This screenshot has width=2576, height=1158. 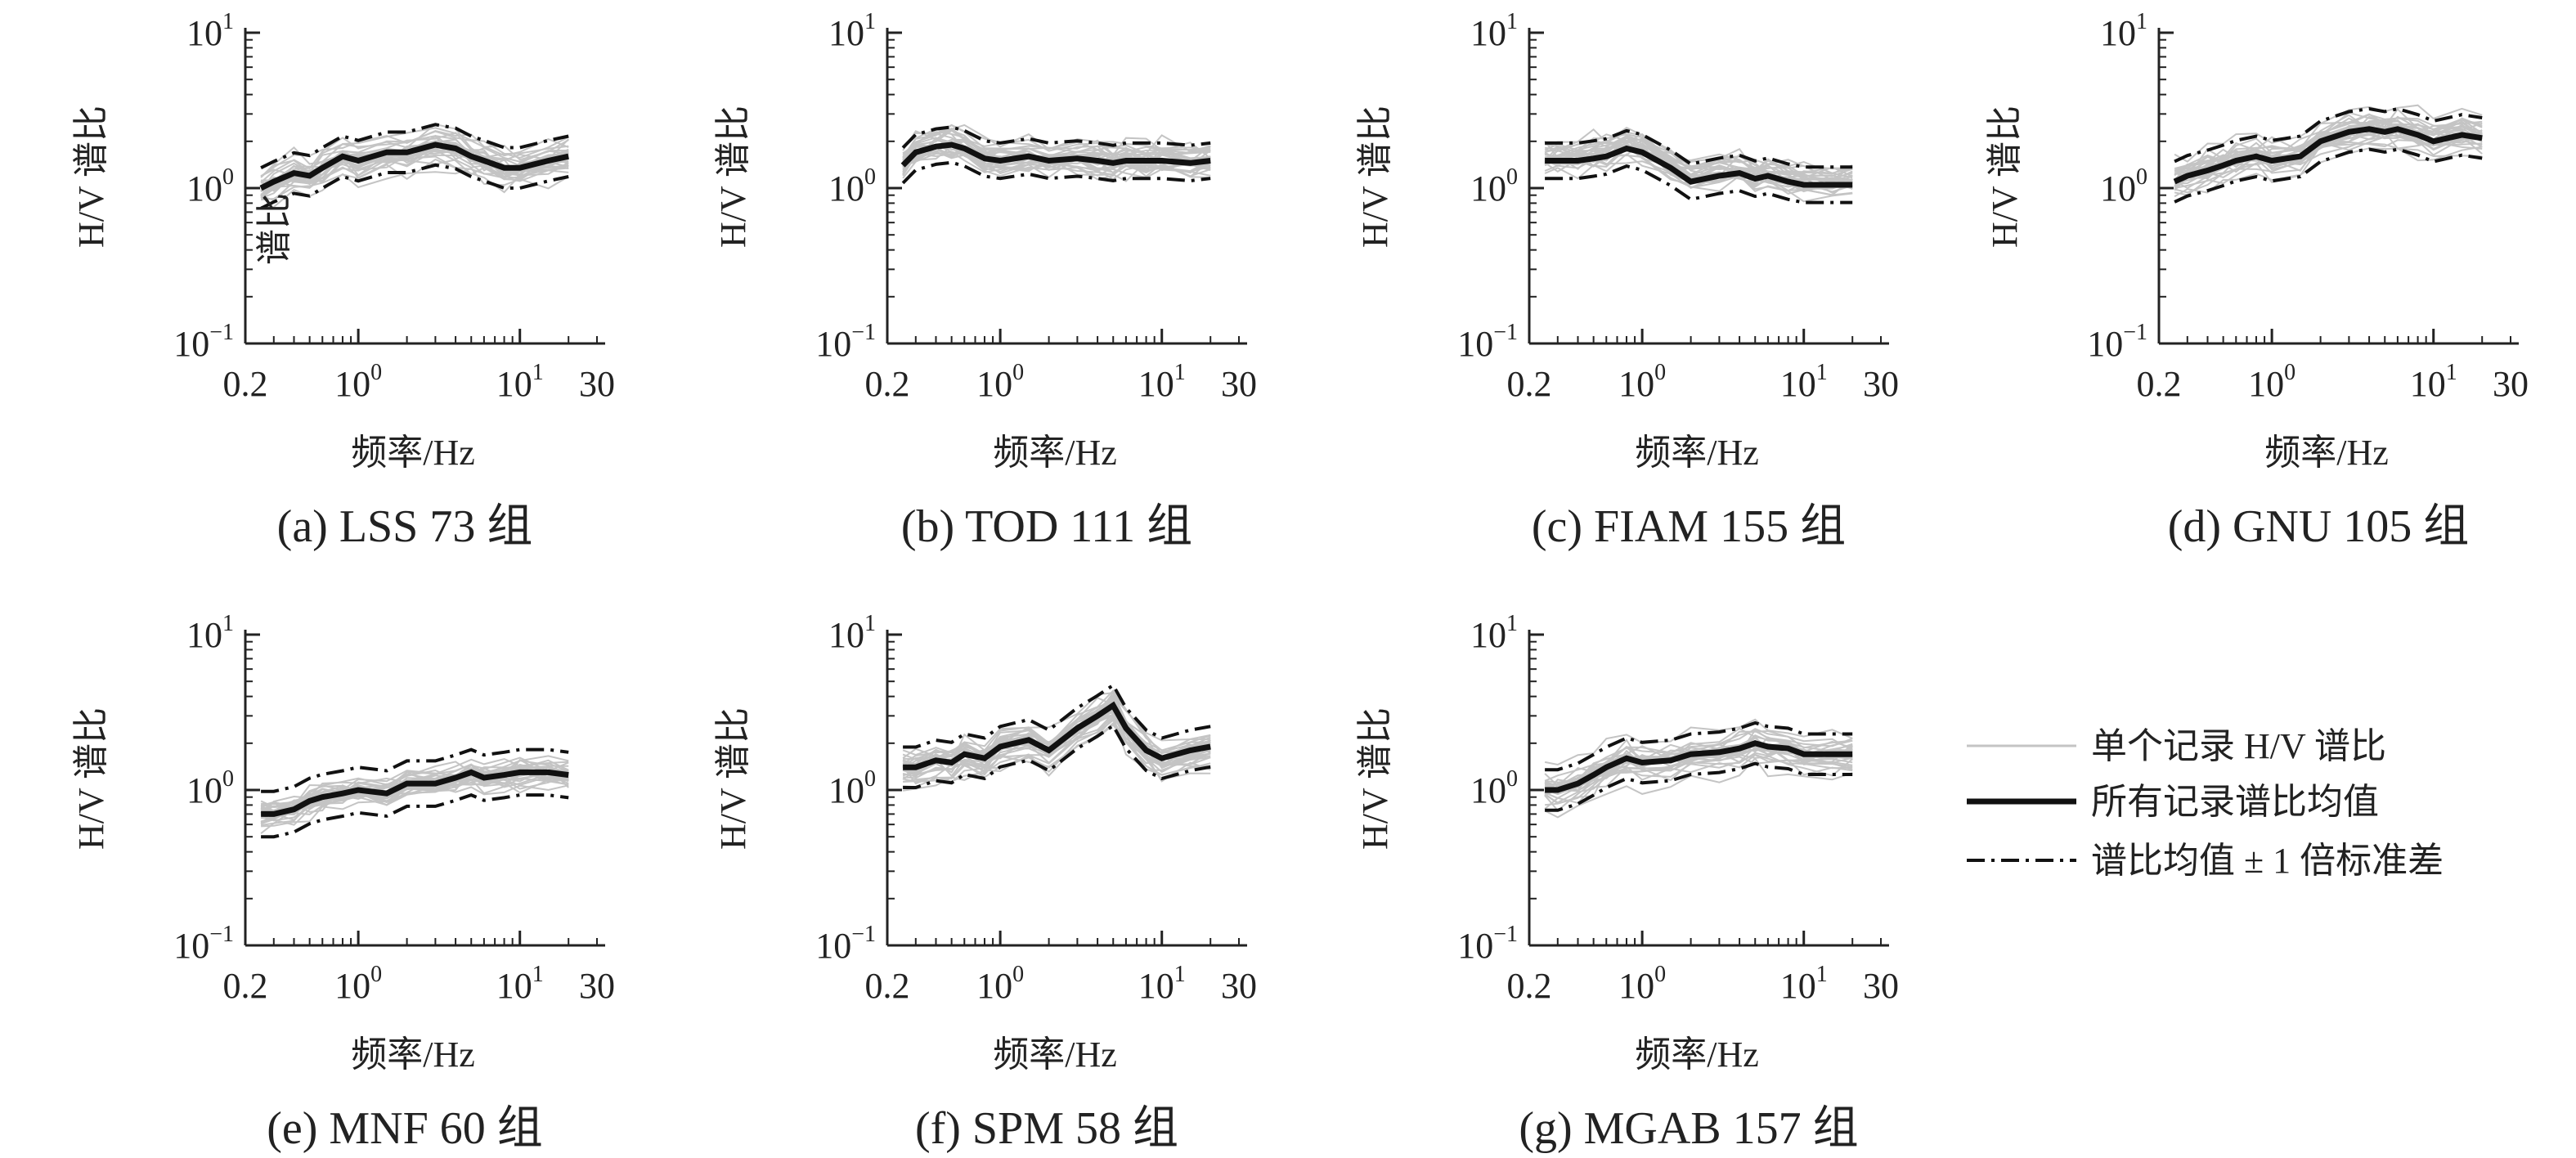 I want to click on panel-caption: (d) GNU 105 组, so click(x=2319, y=526).